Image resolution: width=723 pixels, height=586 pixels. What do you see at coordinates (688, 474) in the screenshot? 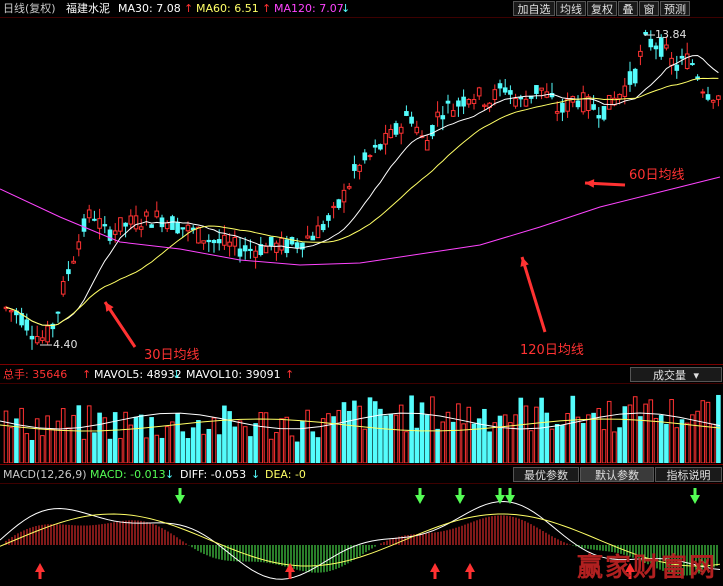
I see `tab-indicator-help: 指标说明` at bounding box center [688, 474].